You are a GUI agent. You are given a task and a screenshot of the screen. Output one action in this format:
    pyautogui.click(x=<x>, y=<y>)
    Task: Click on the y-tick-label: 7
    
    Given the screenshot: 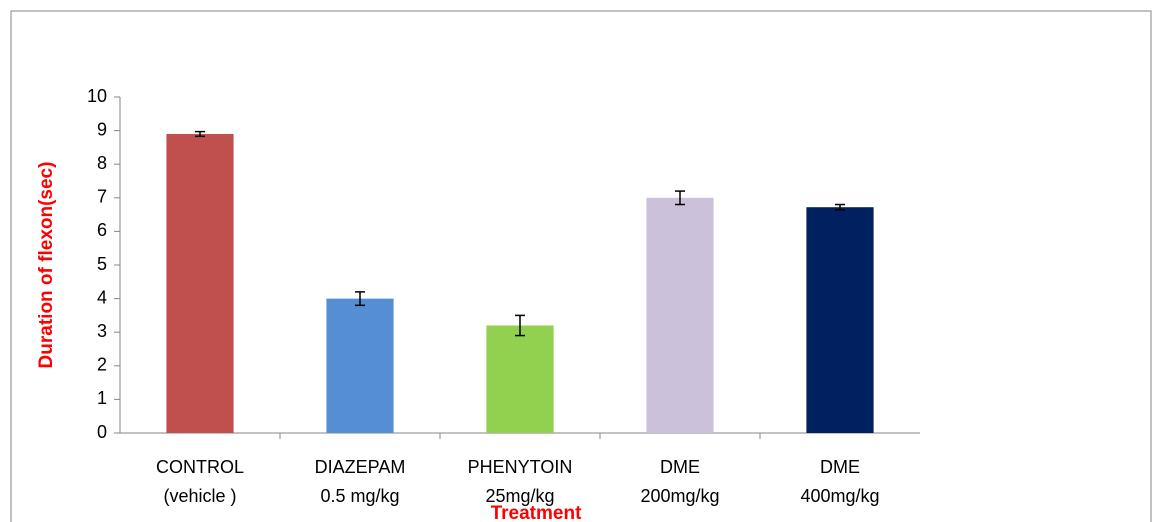 What is the action you would take?
    pyautogui.click(x=102, y=197)
    